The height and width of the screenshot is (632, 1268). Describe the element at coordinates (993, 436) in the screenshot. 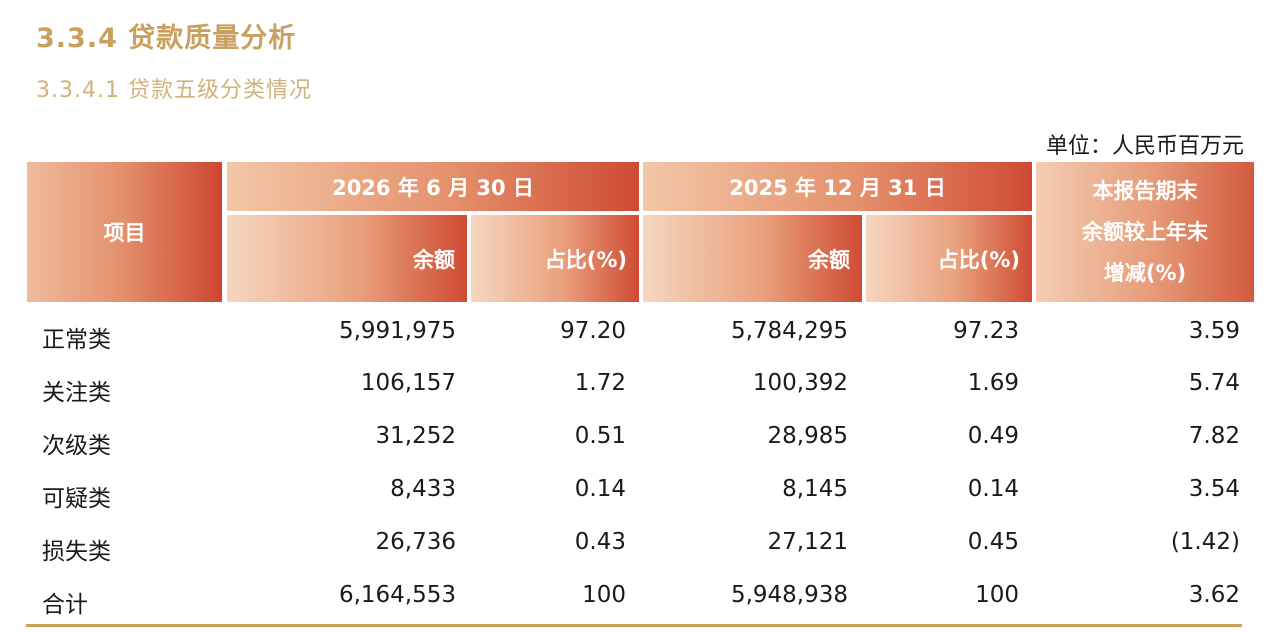

I see `ratio-2025: 0.49` at that location.